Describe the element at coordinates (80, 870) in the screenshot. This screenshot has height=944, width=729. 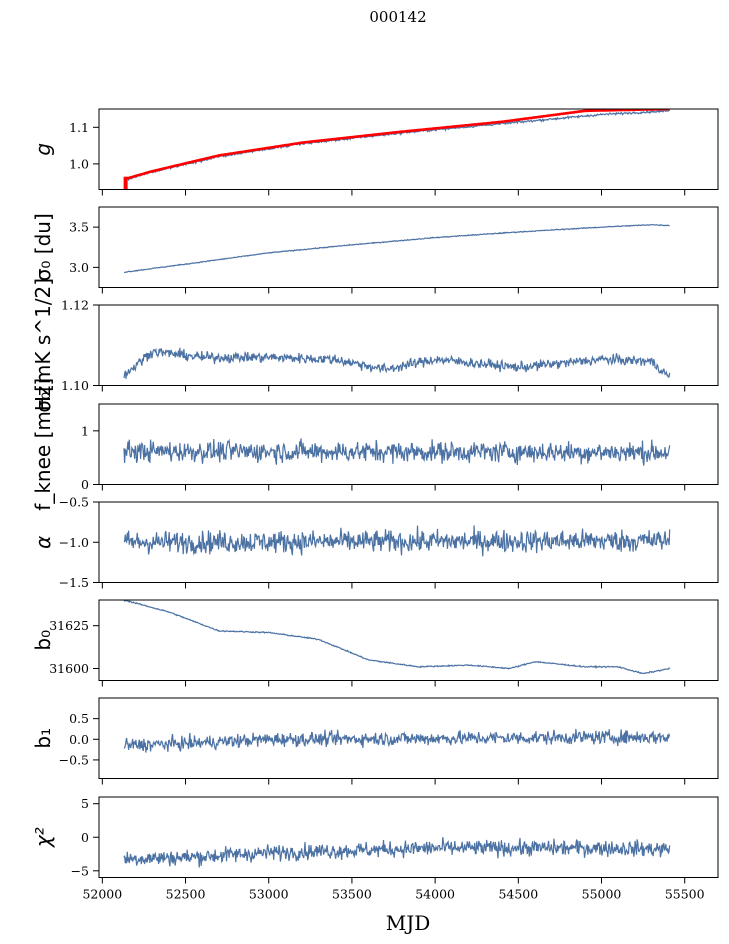
I see `y-tick-label: −5` at that location.